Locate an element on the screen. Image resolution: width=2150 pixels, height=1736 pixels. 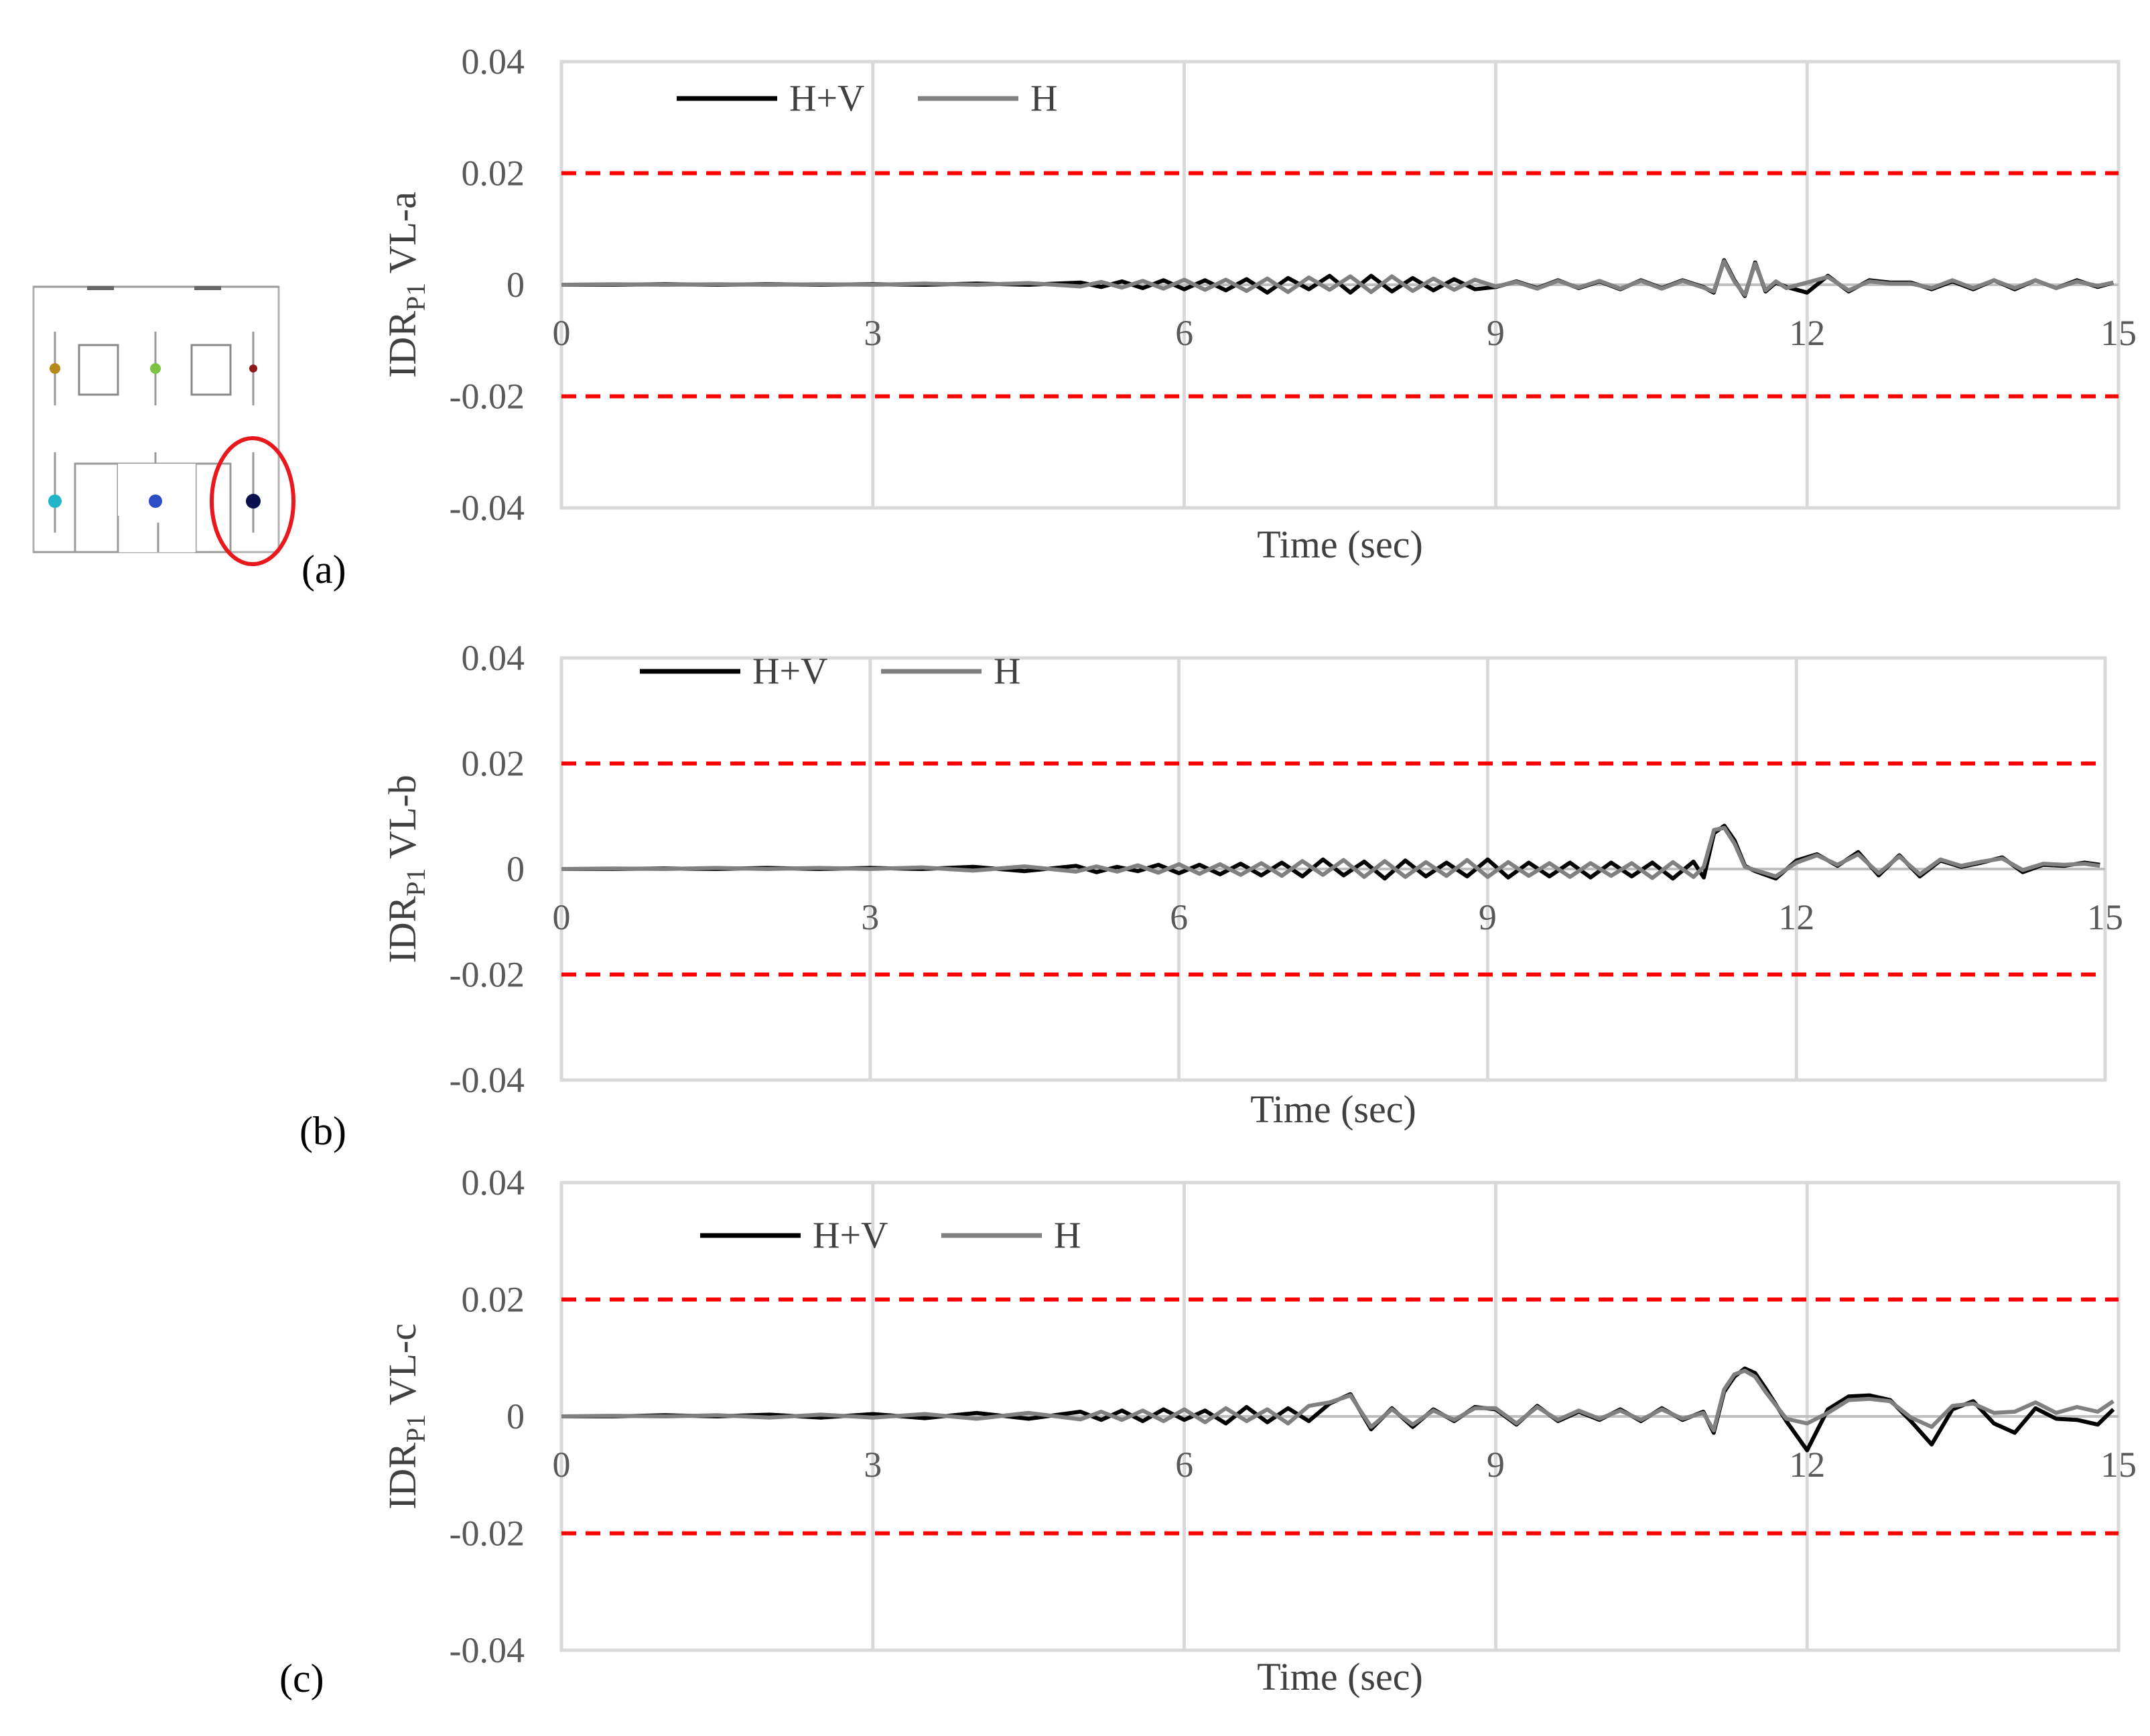
y-axis-title-suffix: VL-c is located at coordinates (402, 1368).